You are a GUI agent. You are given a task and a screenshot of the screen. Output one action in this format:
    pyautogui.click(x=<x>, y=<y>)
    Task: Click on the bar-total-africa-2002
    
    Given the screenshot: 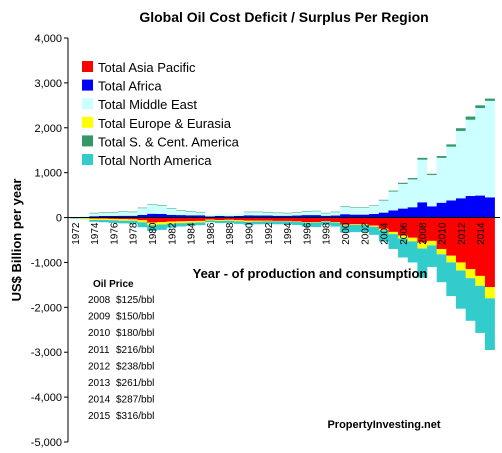 What is the action you would take?
    pyautogui.click(x=364, y=216)
    